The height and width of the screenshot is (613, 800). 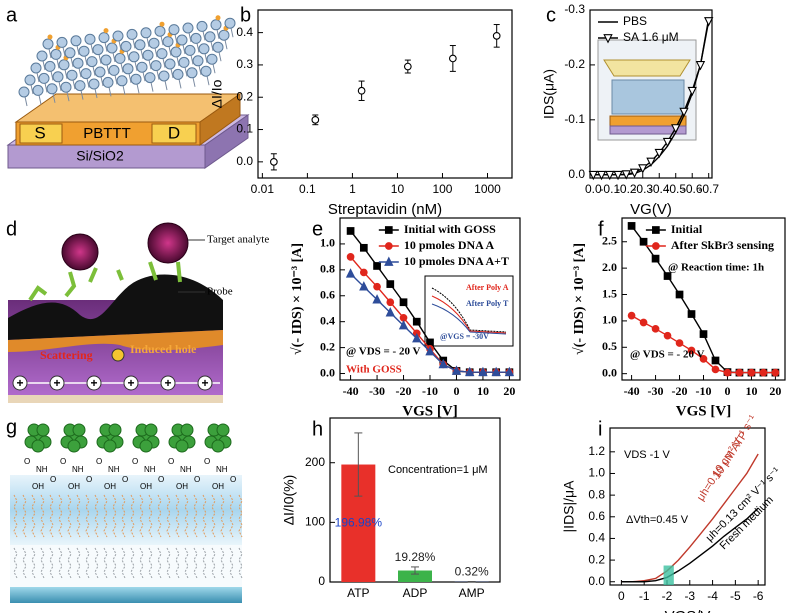 I want to click on dielectric, so click(x=115, y=307).